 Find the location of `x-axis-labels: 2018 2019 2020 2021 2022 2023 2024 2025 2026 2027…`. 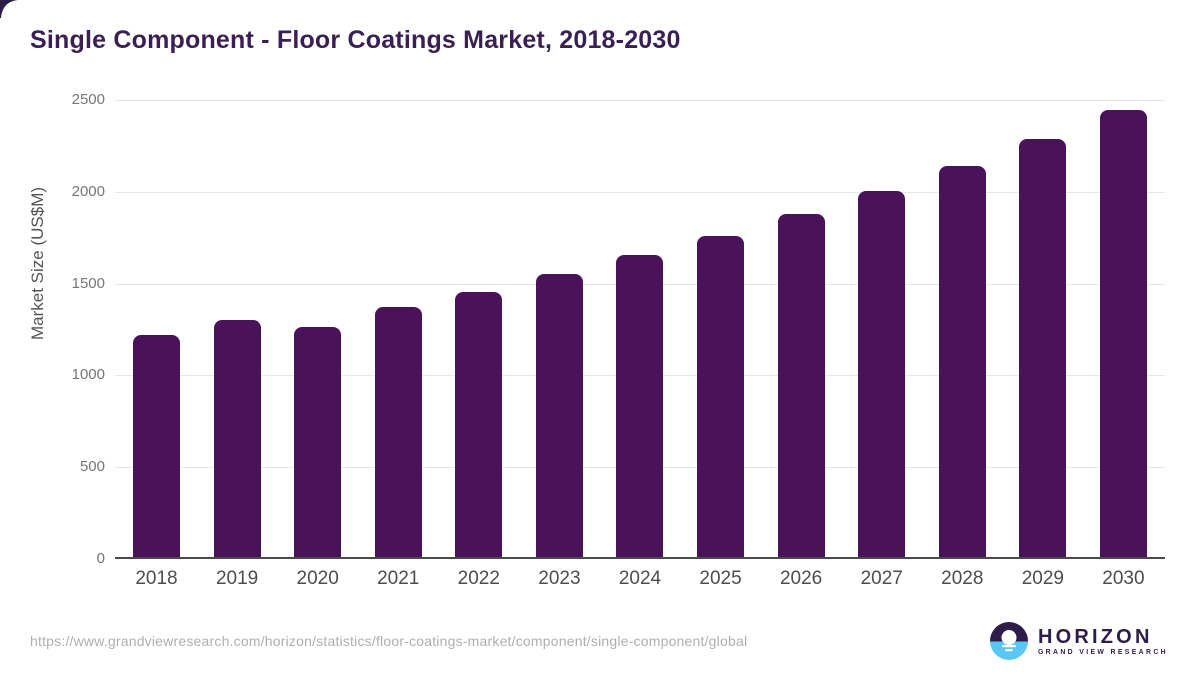

x-axis-labels: 2018 2019 2020 2021 2022 2023 2024 2025 2026 2027… is located at coordinates (640, 579).